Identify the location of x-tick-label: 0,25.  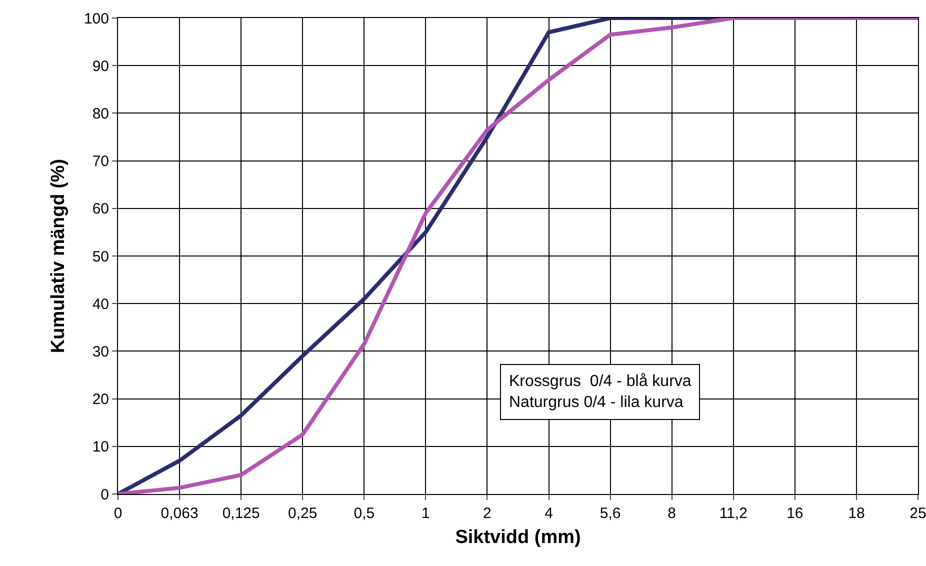
(303, 513).